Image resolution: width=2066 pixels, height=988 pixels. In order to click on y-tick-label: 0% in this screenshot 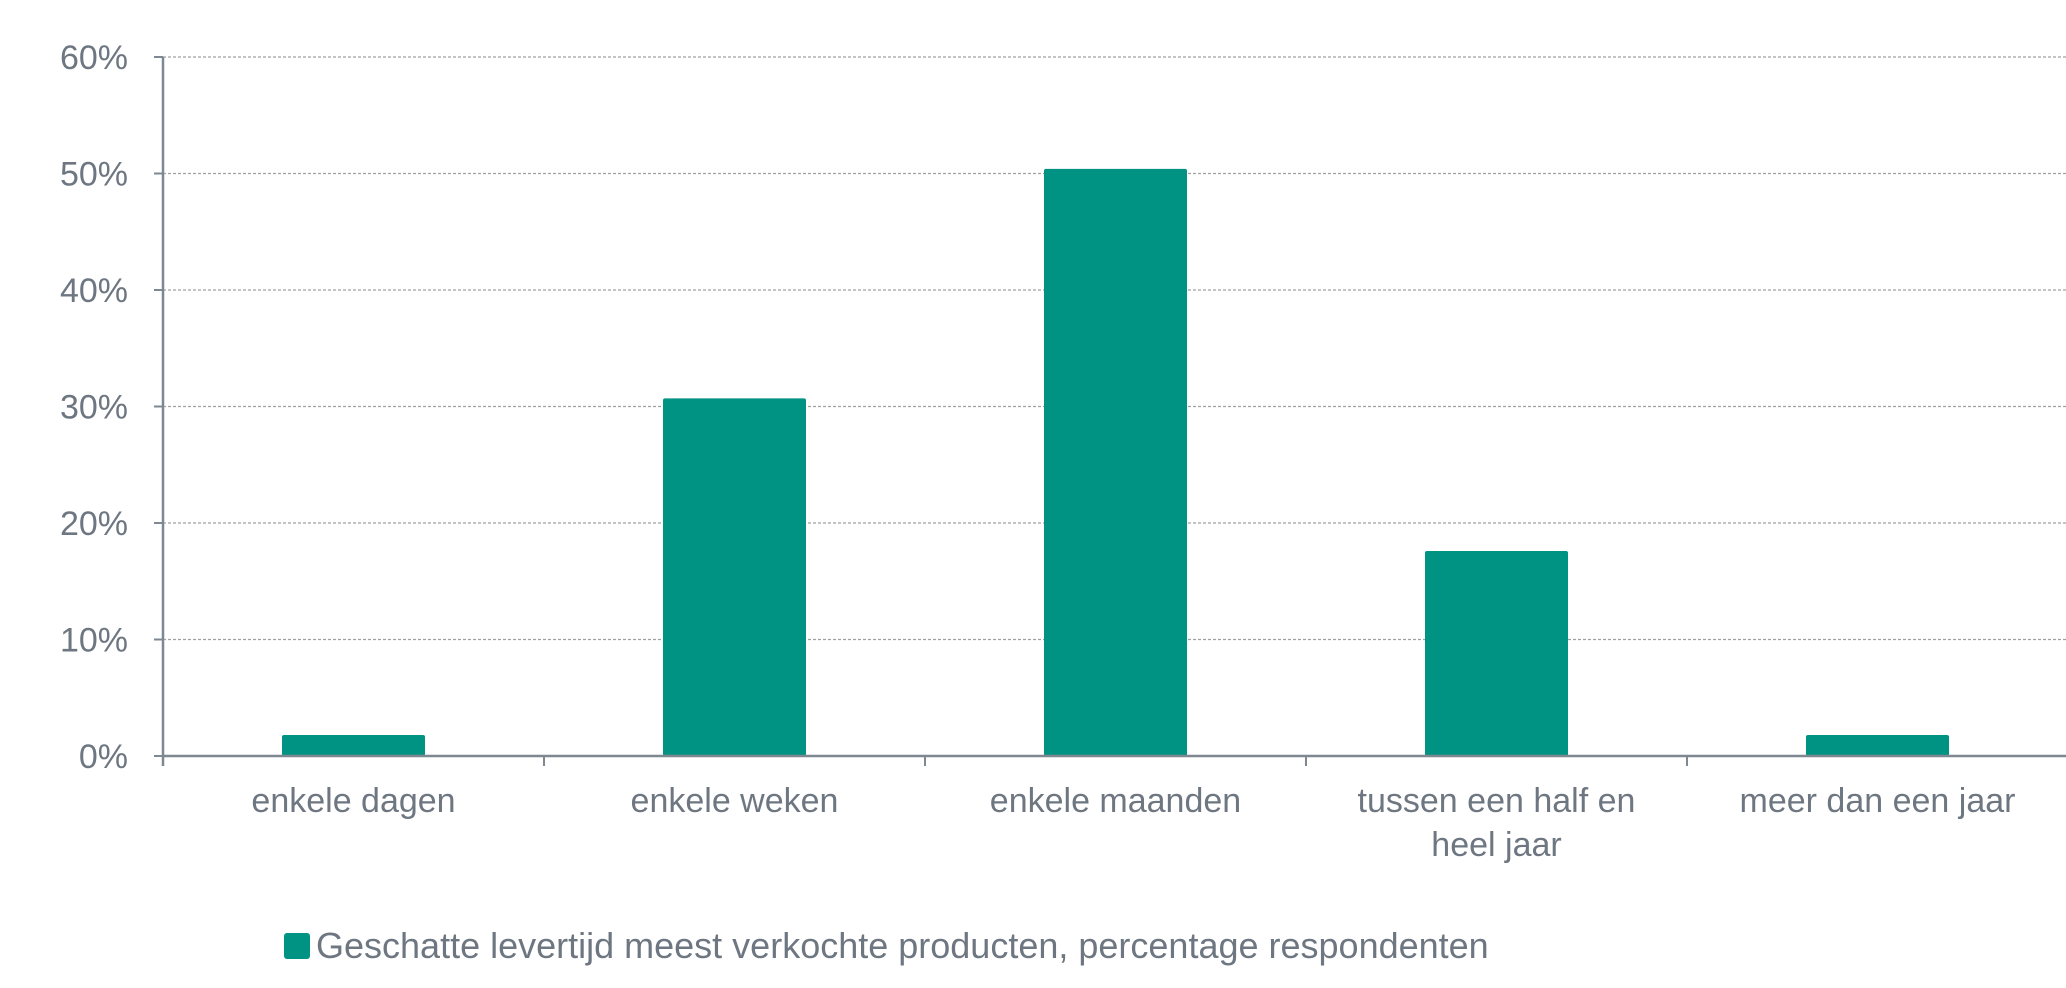, I will do `click(103, 757)`.